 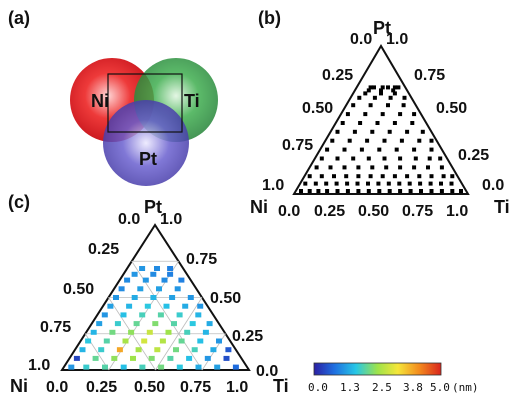 What do you see at coordinates (393, 378) in the screenshot?
I see `colorbar: 0.0 1.3 2.5 3.8 5.0 (nm)` at bounding box center [393, 378].